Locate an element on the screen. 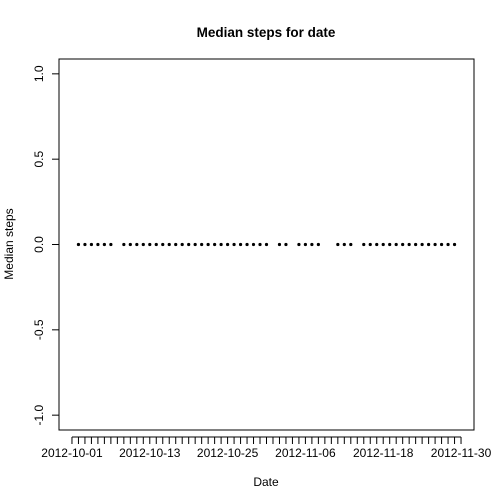 This screenshot has height=504, width=504. chart-title: Median steps for date is located at coordinates (266, 32).